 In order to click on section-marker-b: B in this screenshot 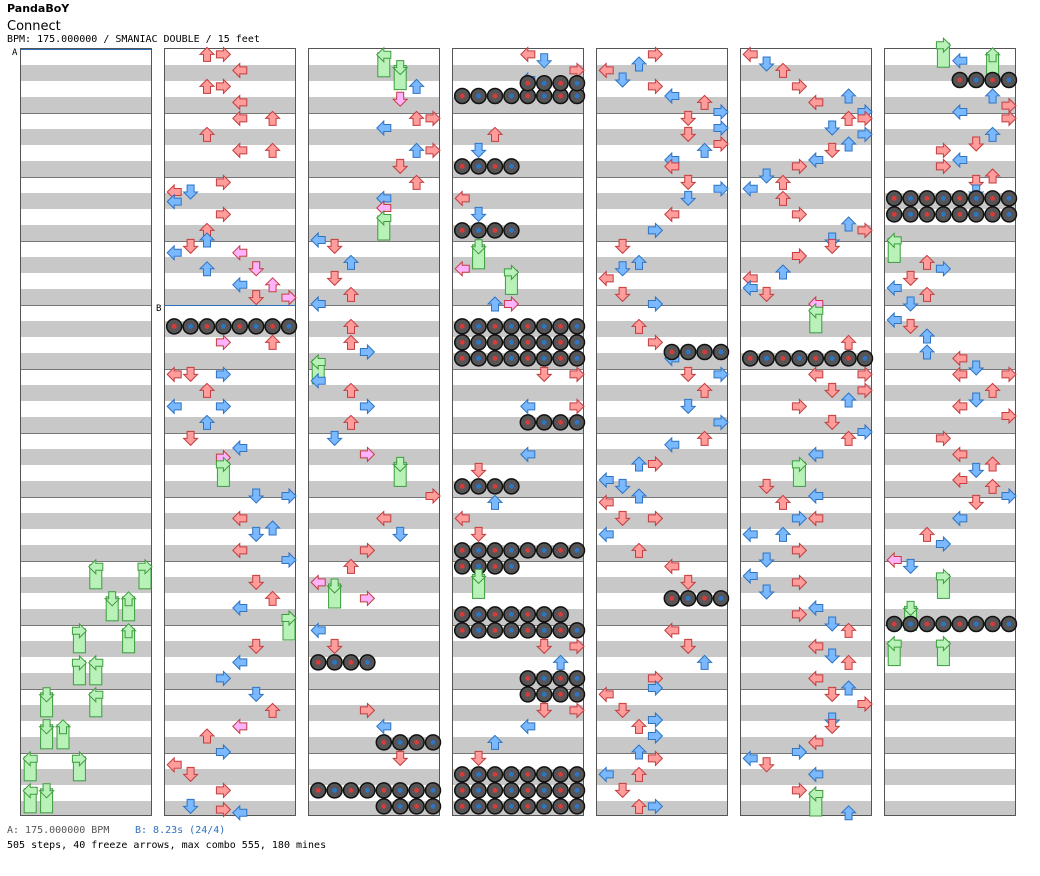, I will do `click(159, 309)`.